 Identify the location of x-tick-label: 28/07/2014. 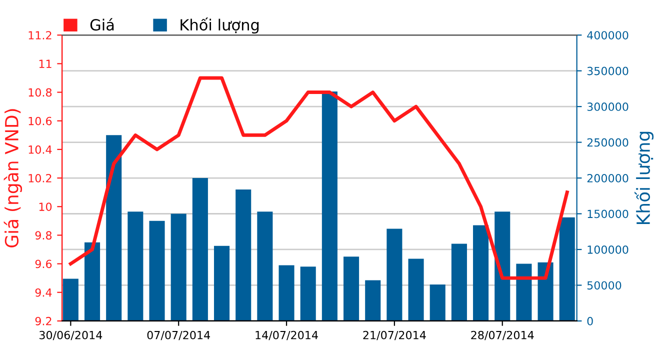
(502, 335).